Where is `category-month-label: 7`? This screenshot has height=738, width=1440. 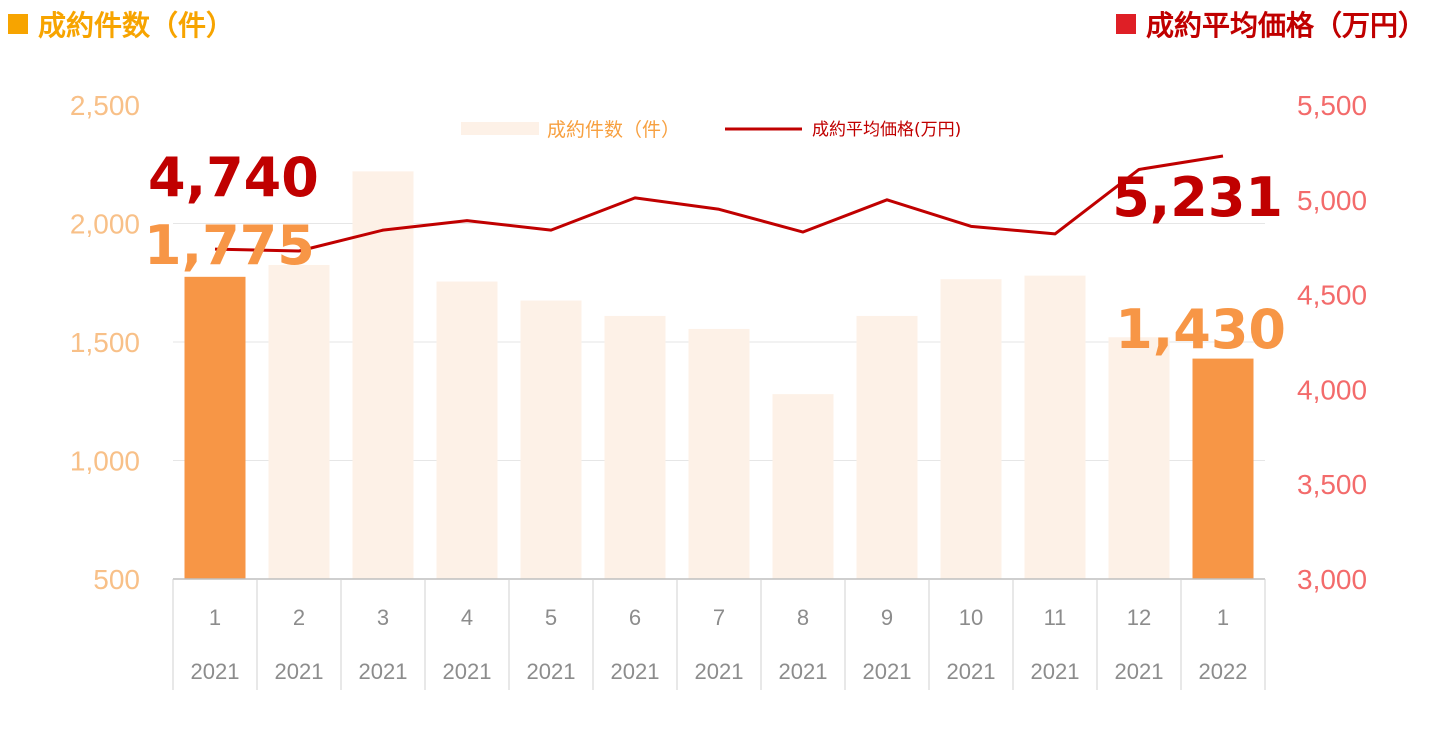
category-month-label: 7 is located at coordinates (719, 617).